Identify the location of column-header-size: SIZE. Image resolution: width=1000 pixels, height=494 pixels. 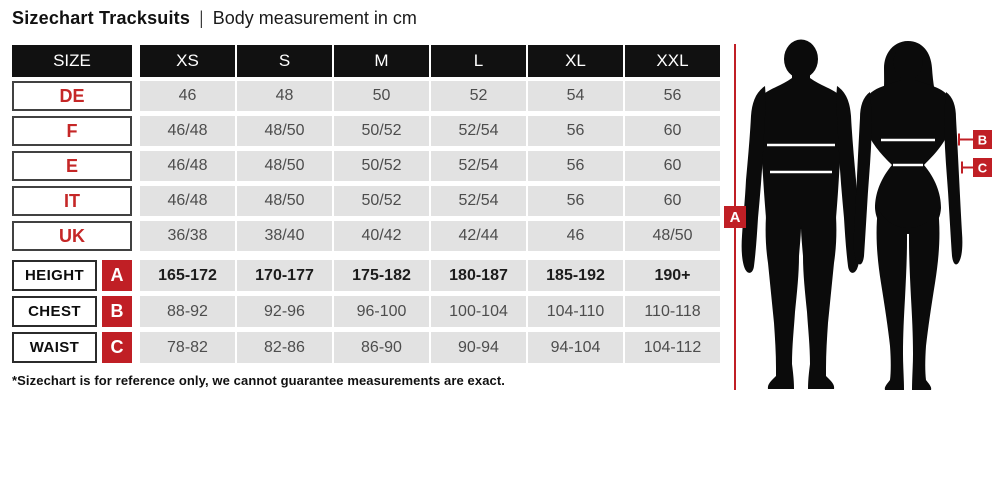
(72, 61).